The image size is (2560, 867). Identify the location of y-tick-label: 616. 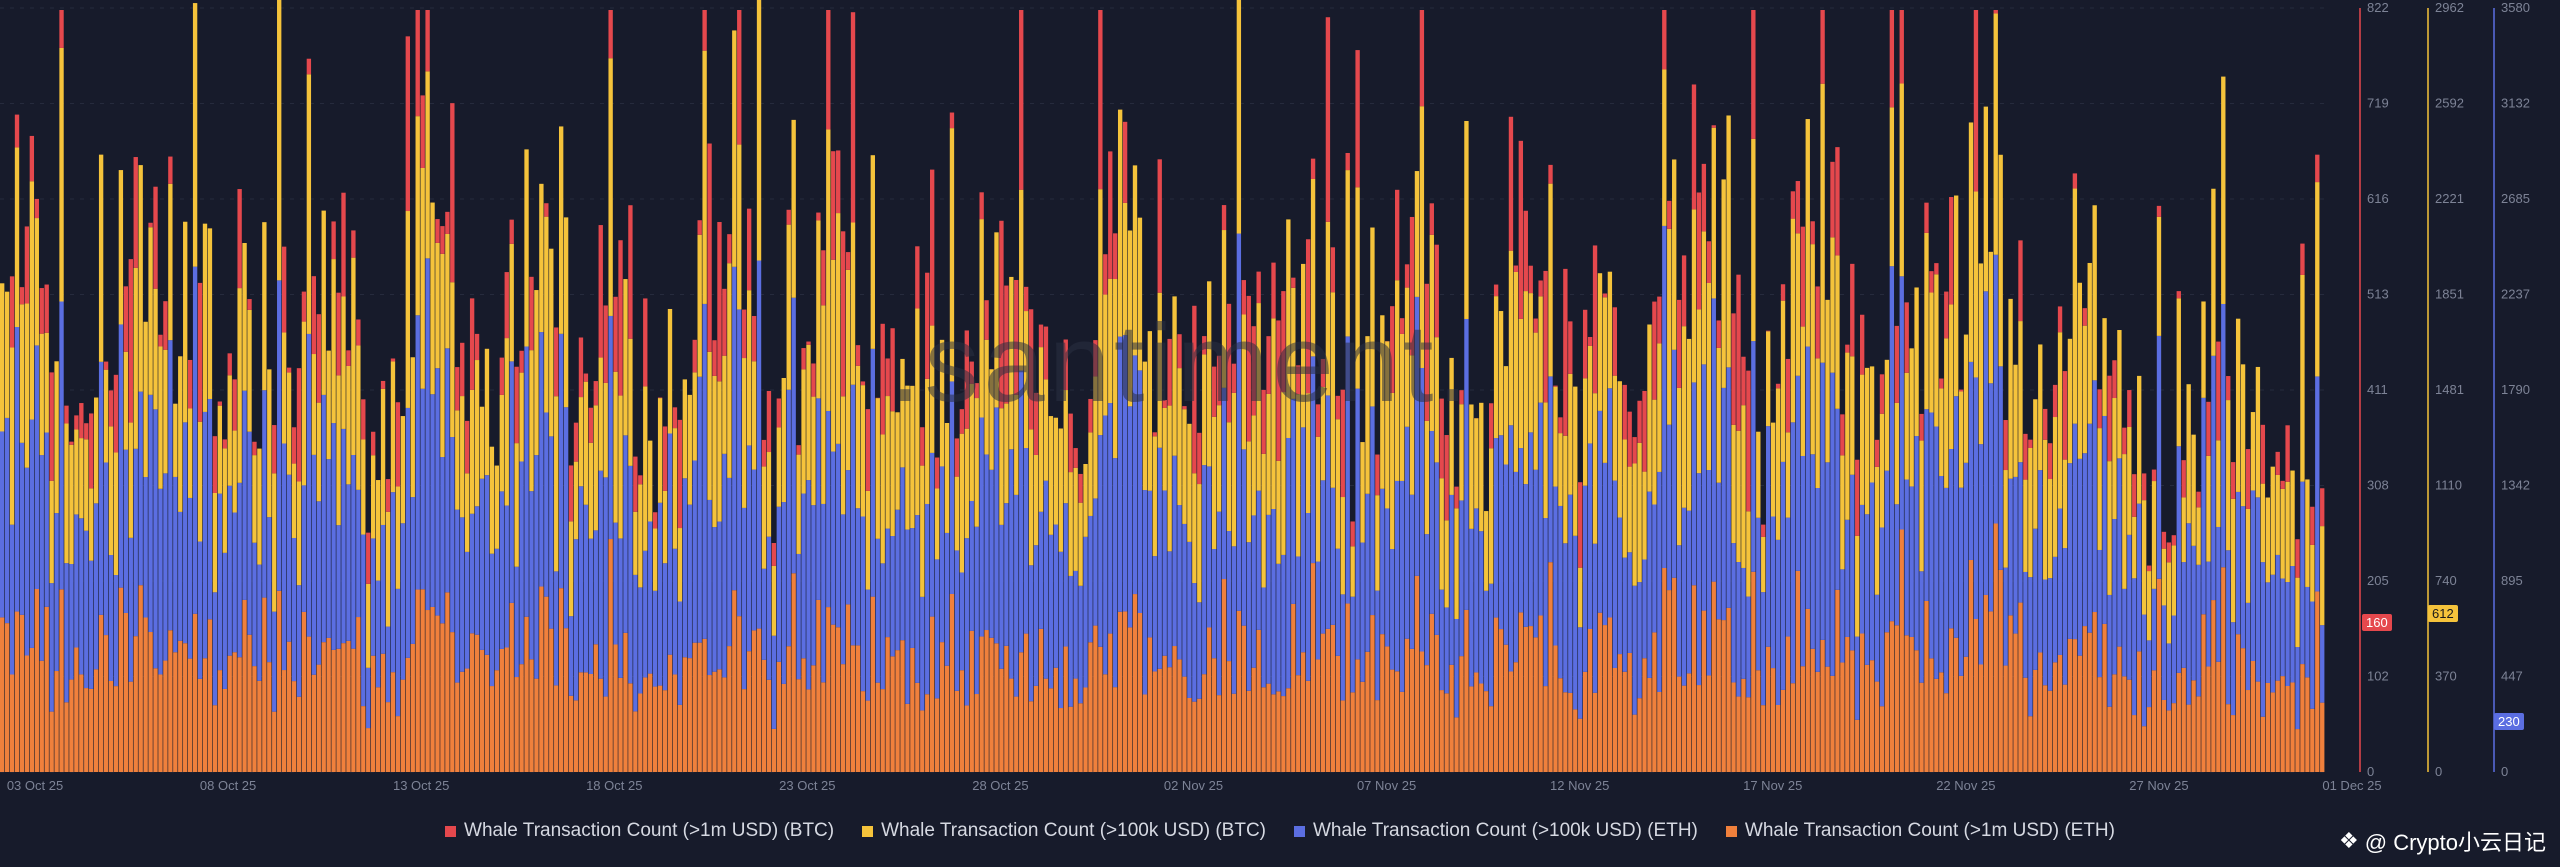
(2378, 198).